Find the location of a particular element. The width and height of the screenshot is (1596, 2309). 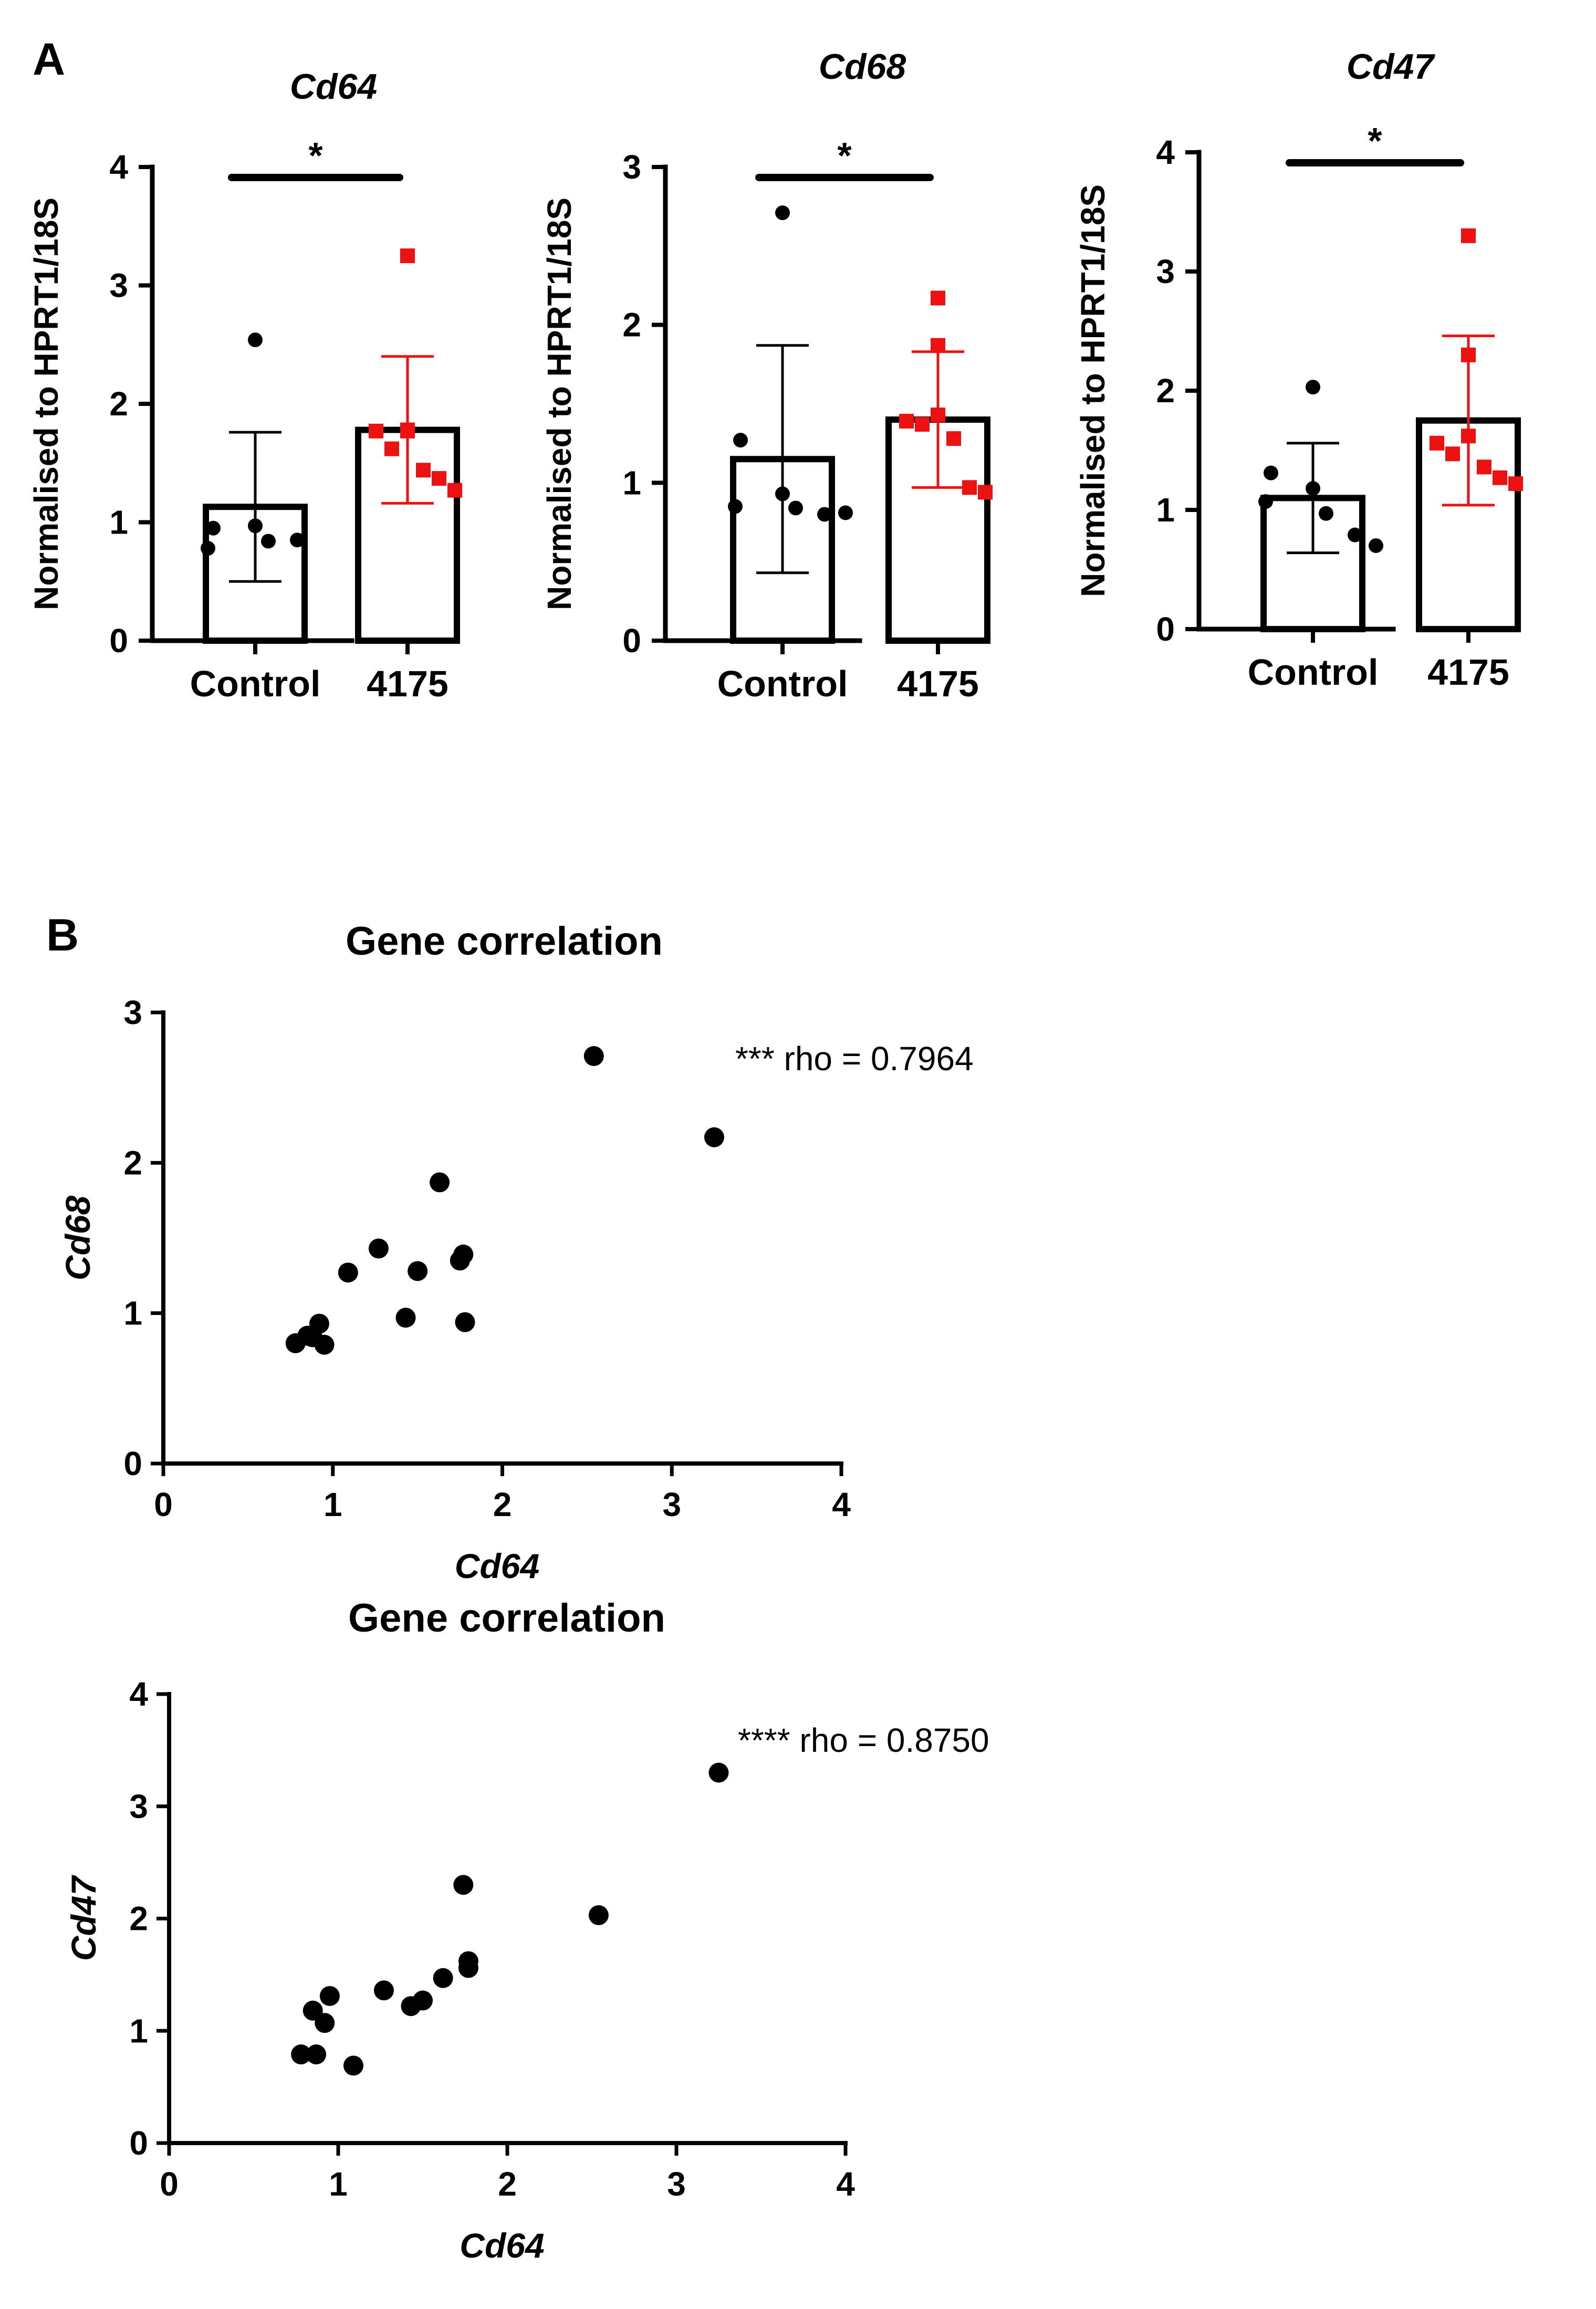

chart-title: Cd64 is located at coordinates (333, 87).